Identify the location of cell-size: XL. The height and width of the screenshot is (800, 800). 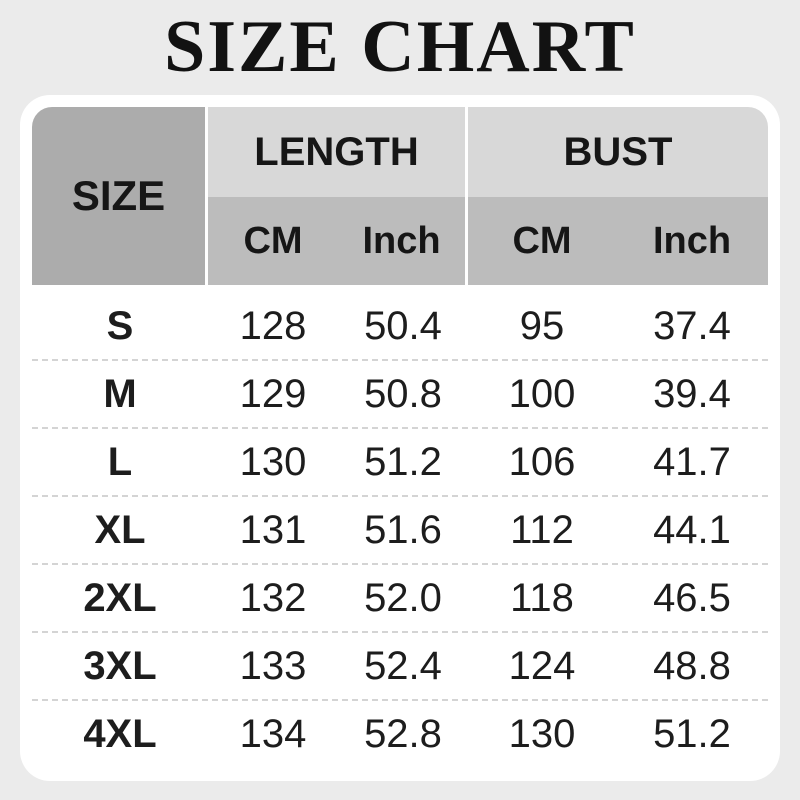
(120, 529).